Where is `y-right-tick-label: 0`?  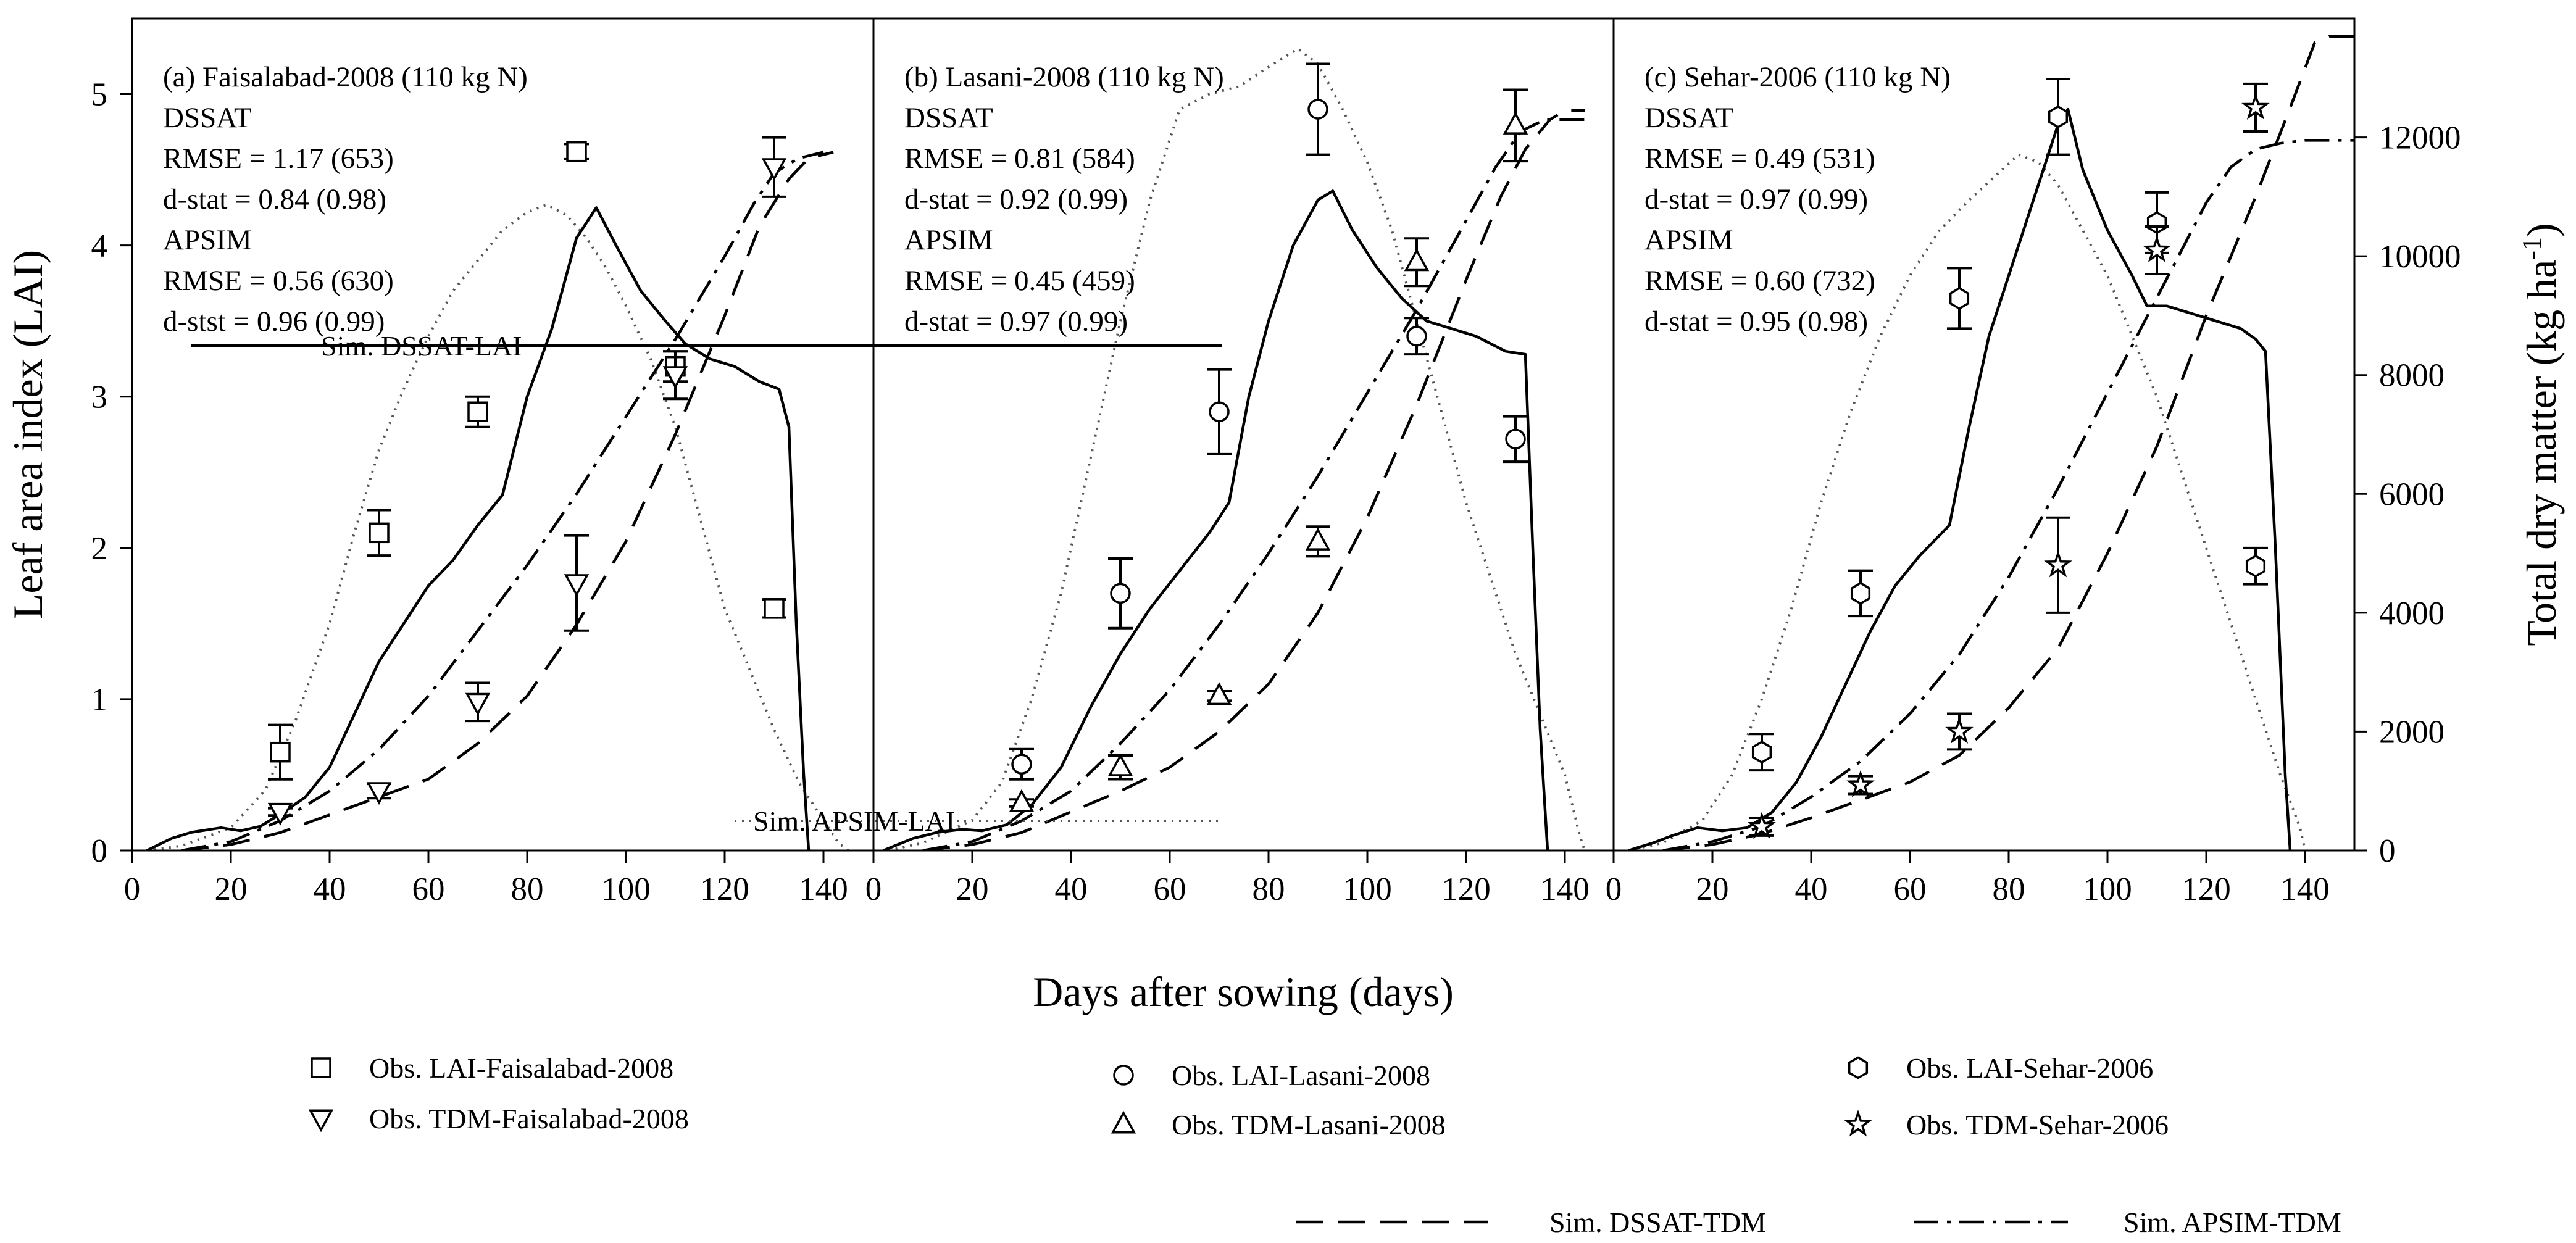
y-right-tick-label: 0 is located at coordinates (2387, 851).